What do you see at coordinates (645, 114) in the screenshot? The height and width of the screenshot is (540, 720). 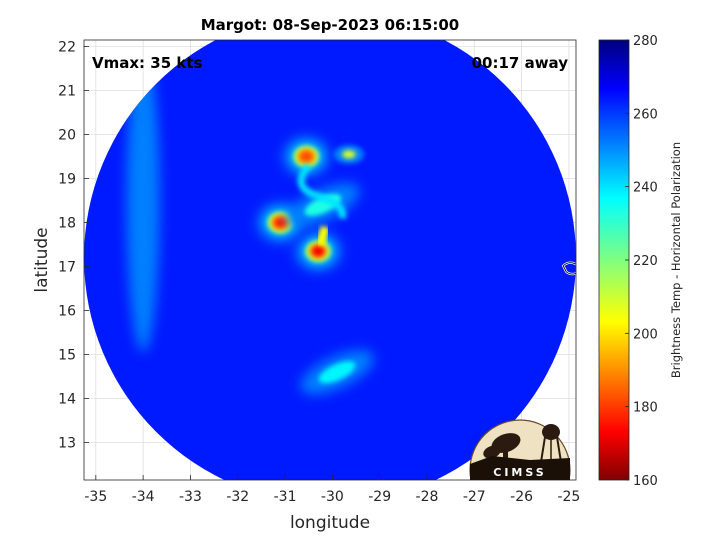 I see `colorbar-tick-label: 260` at bounding box center [645, 114].